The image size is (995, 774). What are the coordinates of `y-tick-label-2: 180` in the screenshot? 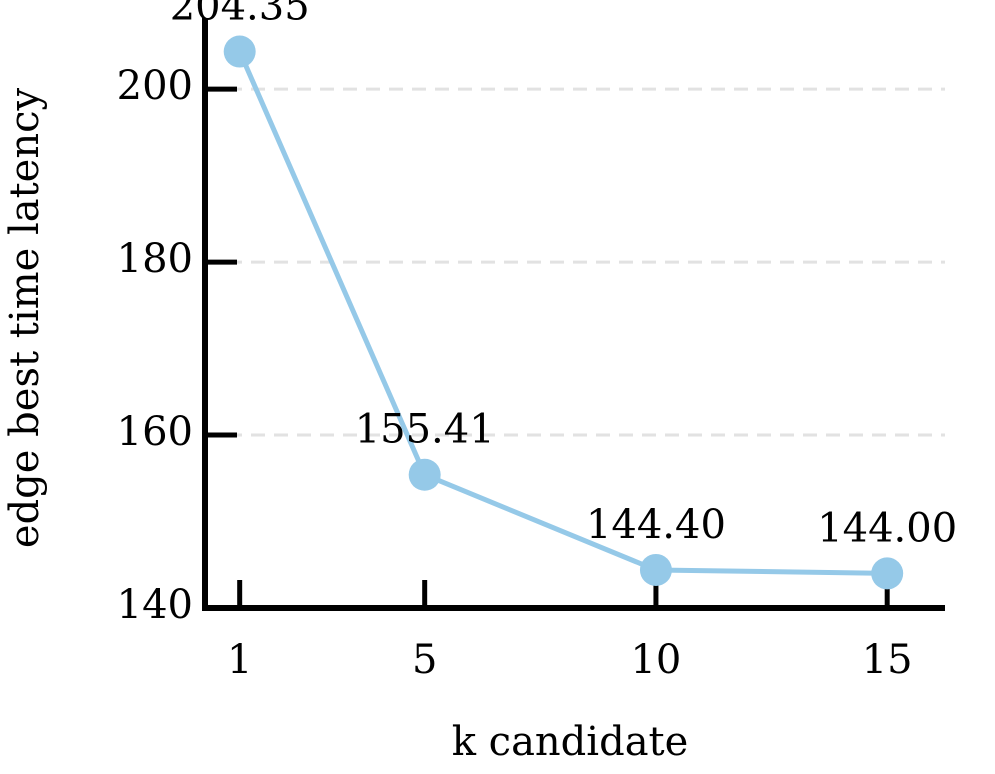 It's located at (155, 259).